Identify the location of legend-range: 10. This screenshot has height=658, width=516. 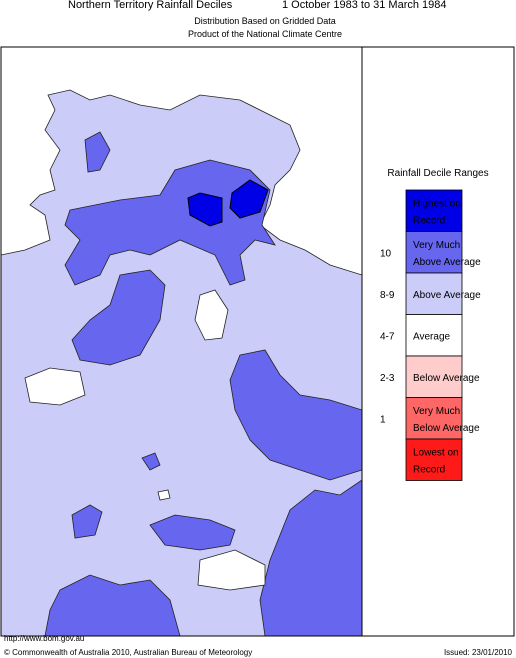
(386, 253).